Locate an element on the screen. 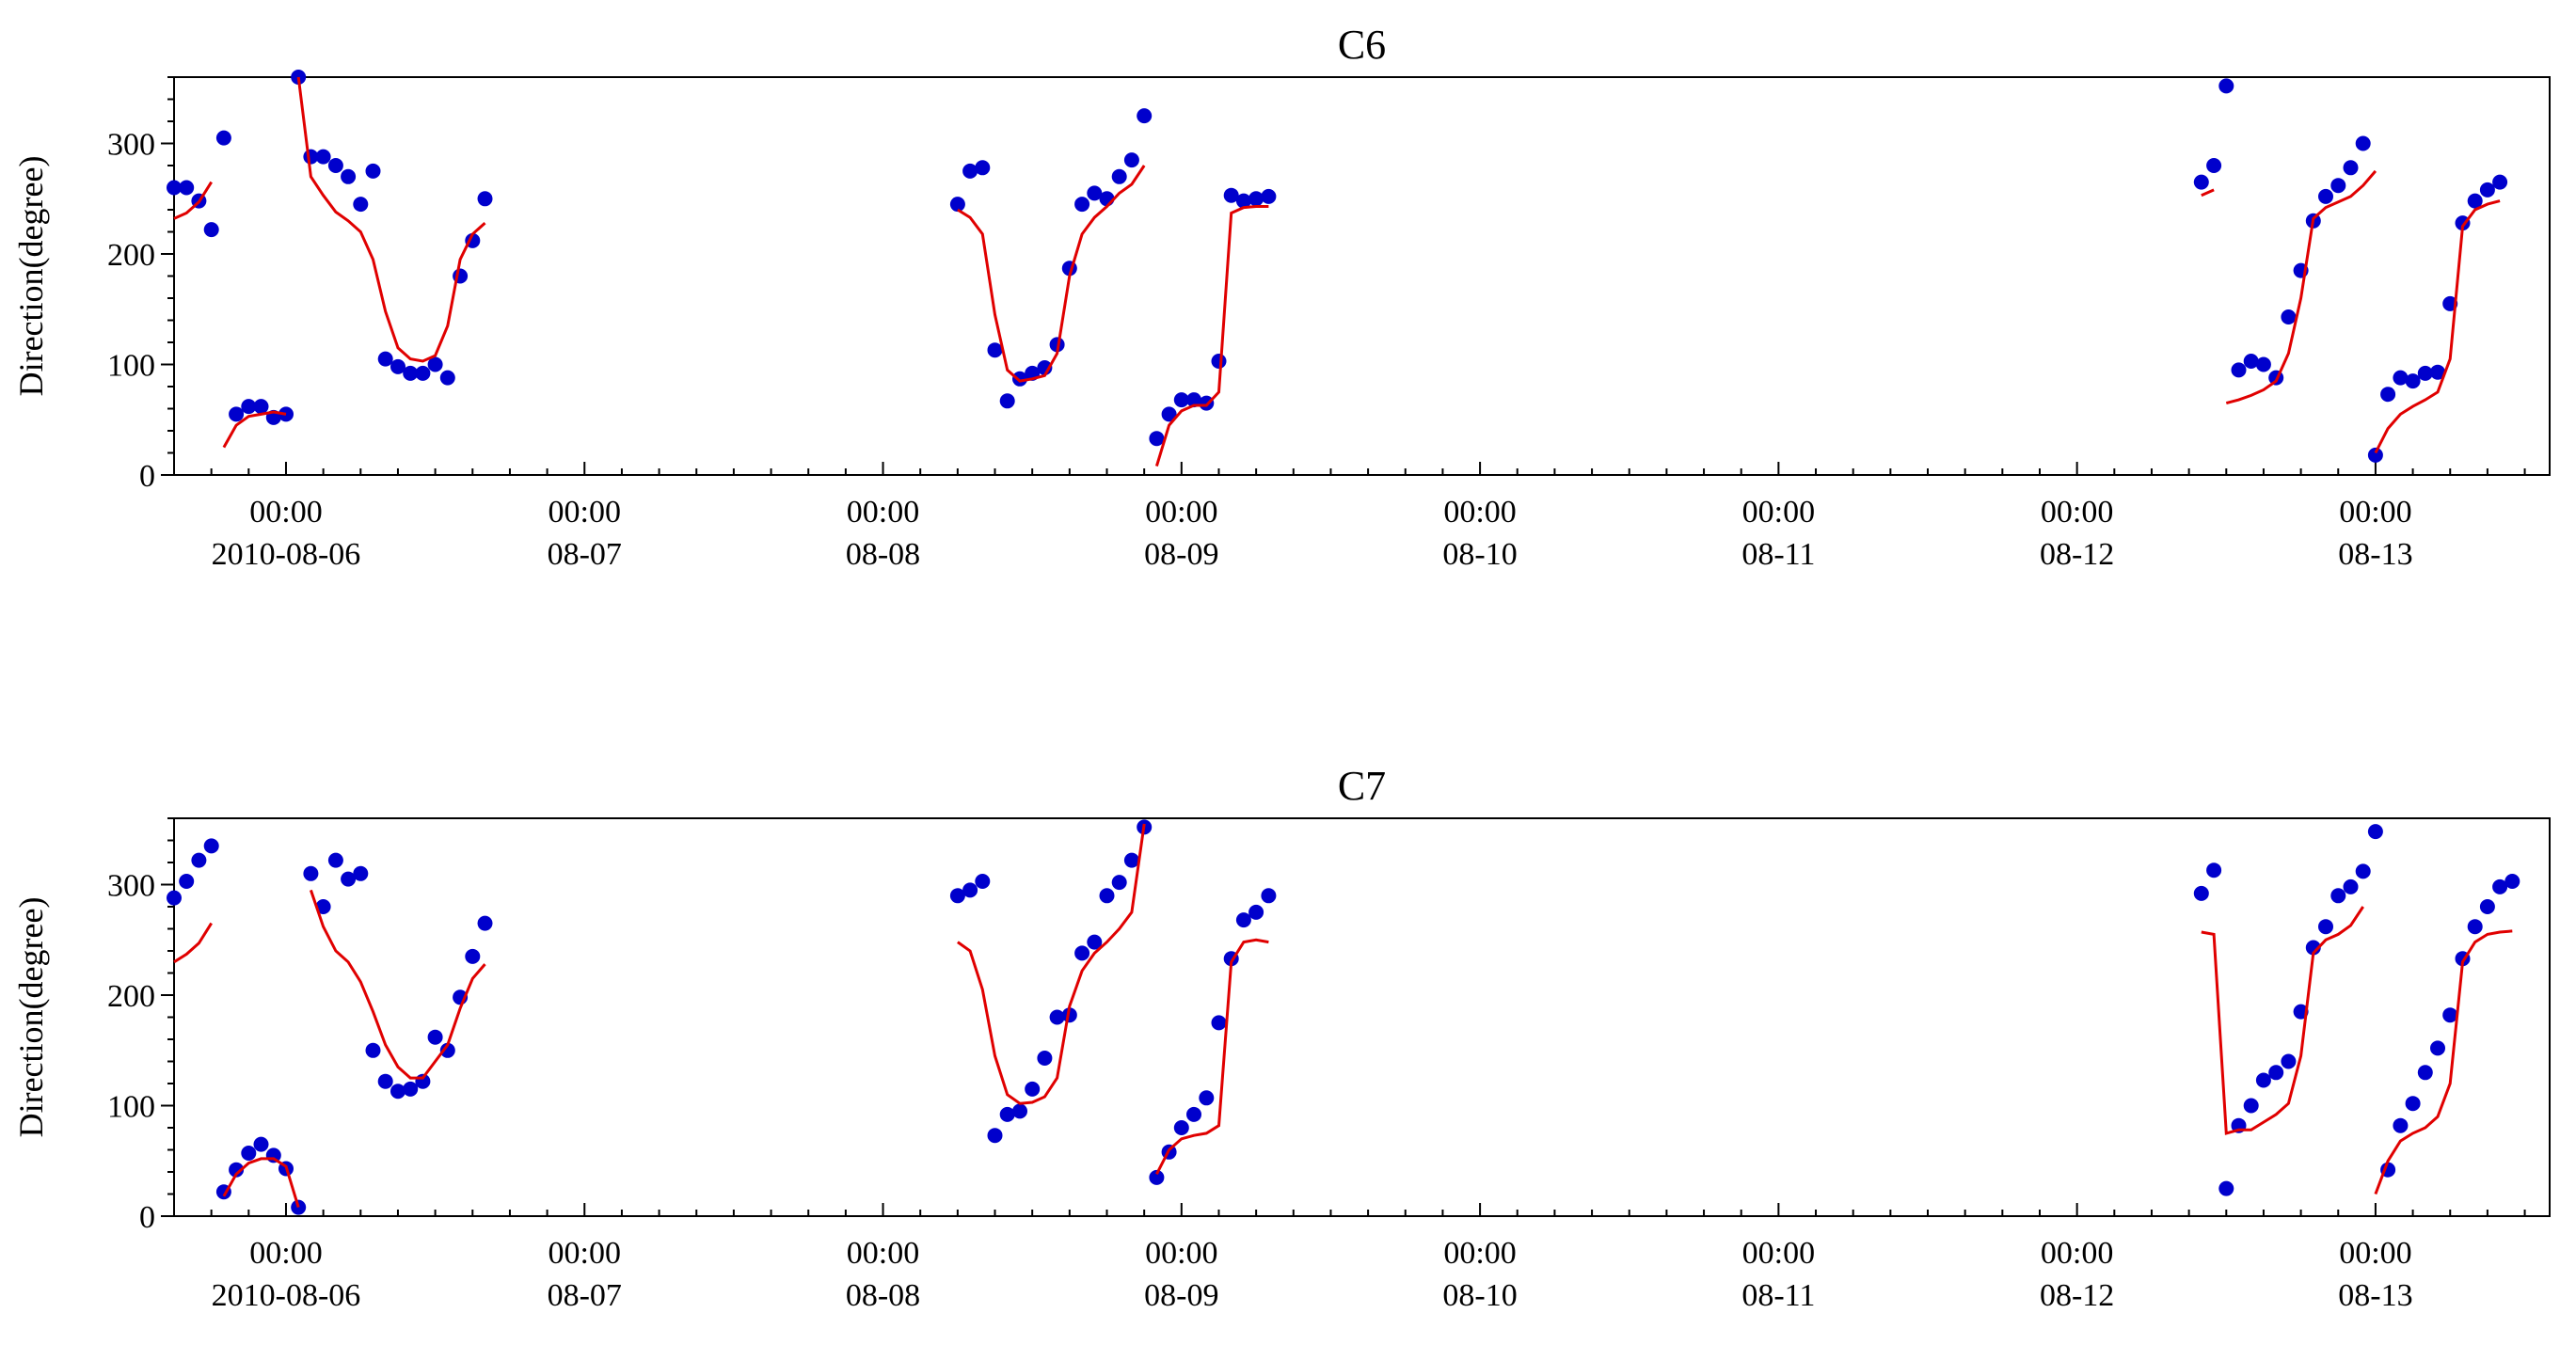 The height and width of the screenshot is (1345, 2576). x-tick-date-label: 08-11 is located at coordinates (1778, 554).